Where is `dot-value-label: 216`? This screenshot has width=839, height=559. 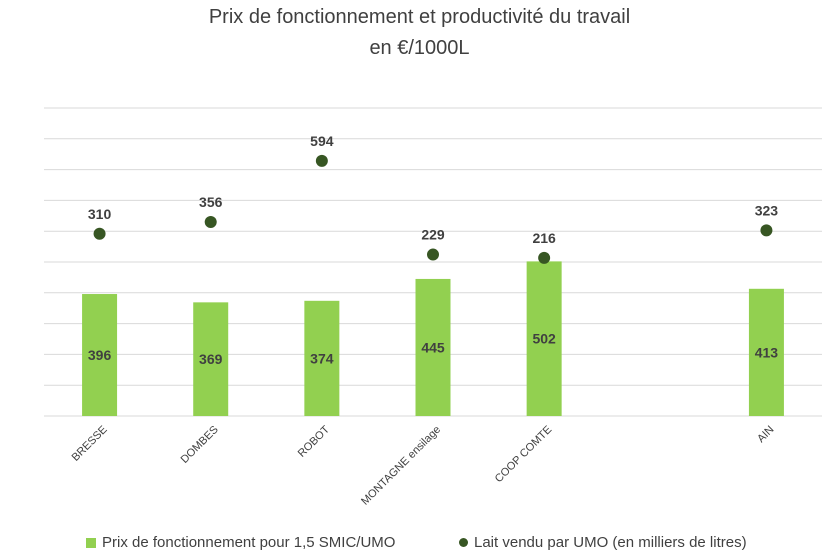
dot-value-label: 216 is located at coordinates (544, 238).